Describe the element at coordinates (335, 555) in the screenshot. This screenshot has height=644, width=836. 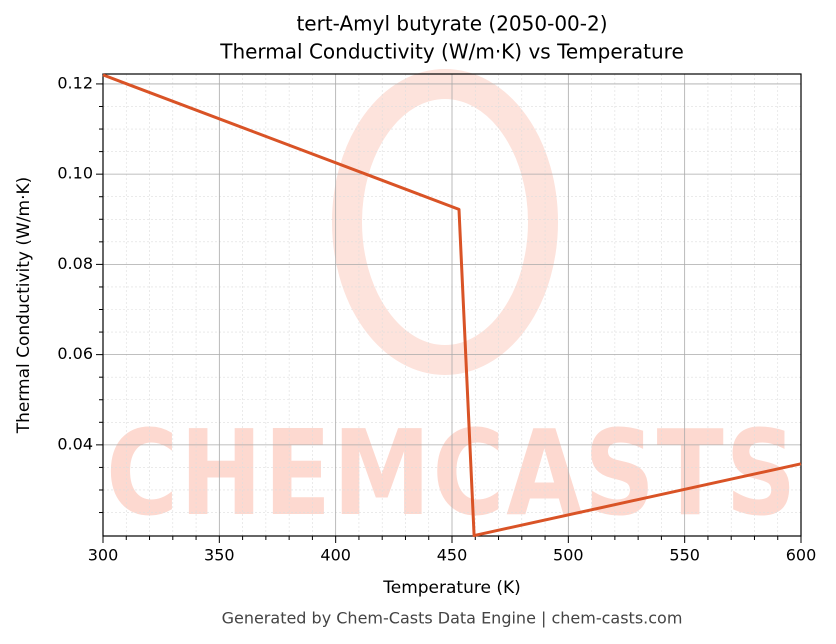
I see `x-tick-label: 400` at that location.